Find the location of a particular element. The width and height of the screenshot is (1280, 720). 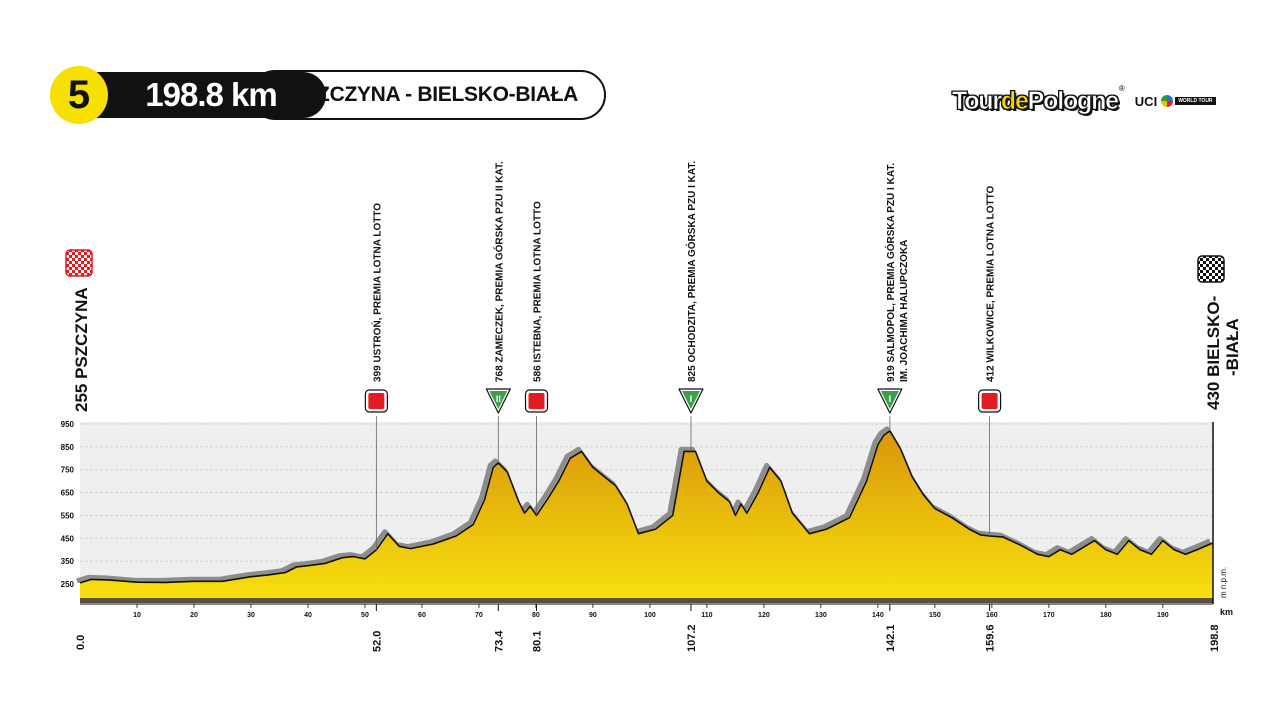

waypoint-km-label: 73.4 is located at coordinates (499, 641).